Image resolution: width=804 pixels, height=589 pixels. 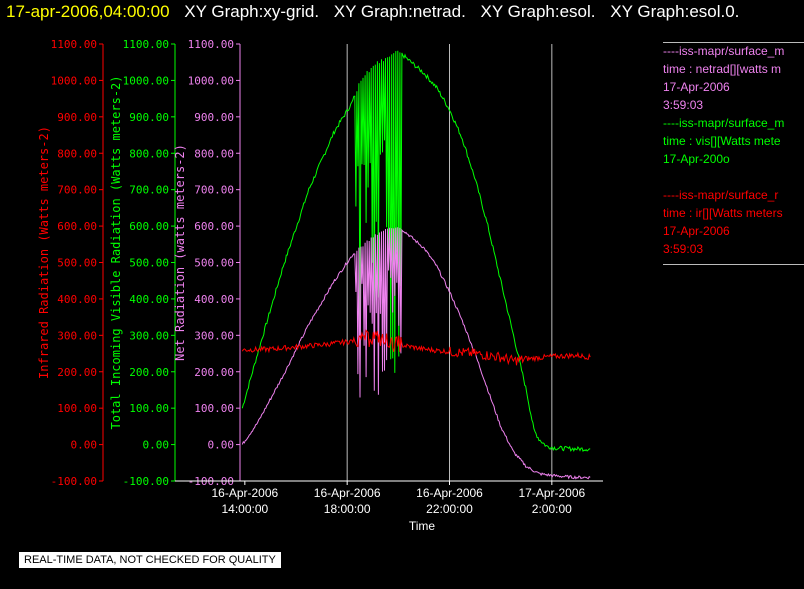 I want to click on y-tick-label-netrad-5: 600.00, so click(x=214, y=226).